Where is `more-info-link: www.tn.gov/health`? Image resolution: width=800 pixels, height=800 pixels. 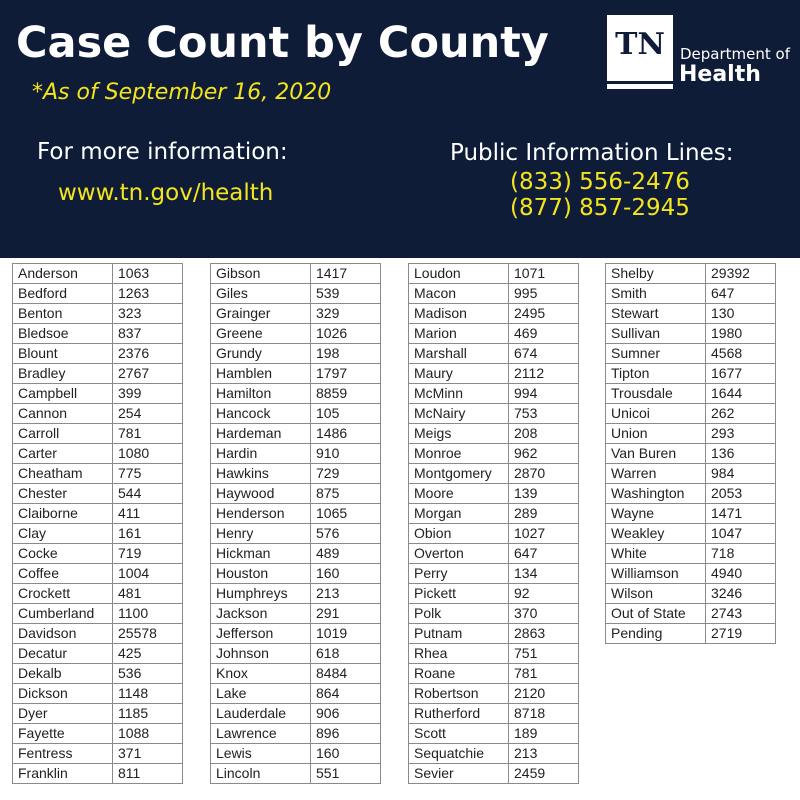
more-info-link: www.tn.gov/health is located at coordinates (166, 193).